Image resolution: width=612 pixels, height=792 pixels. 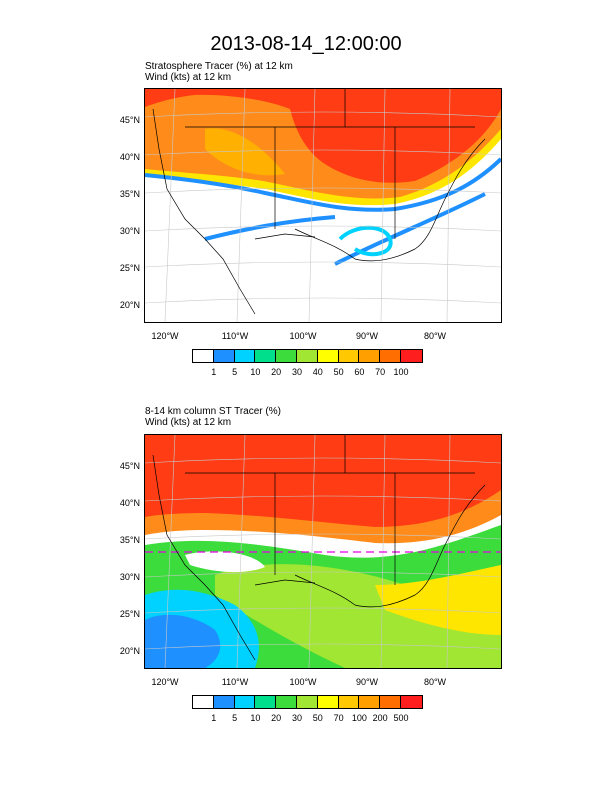 I want to click on panel2-lat-label: 30°N, so click(x=129, y=577).